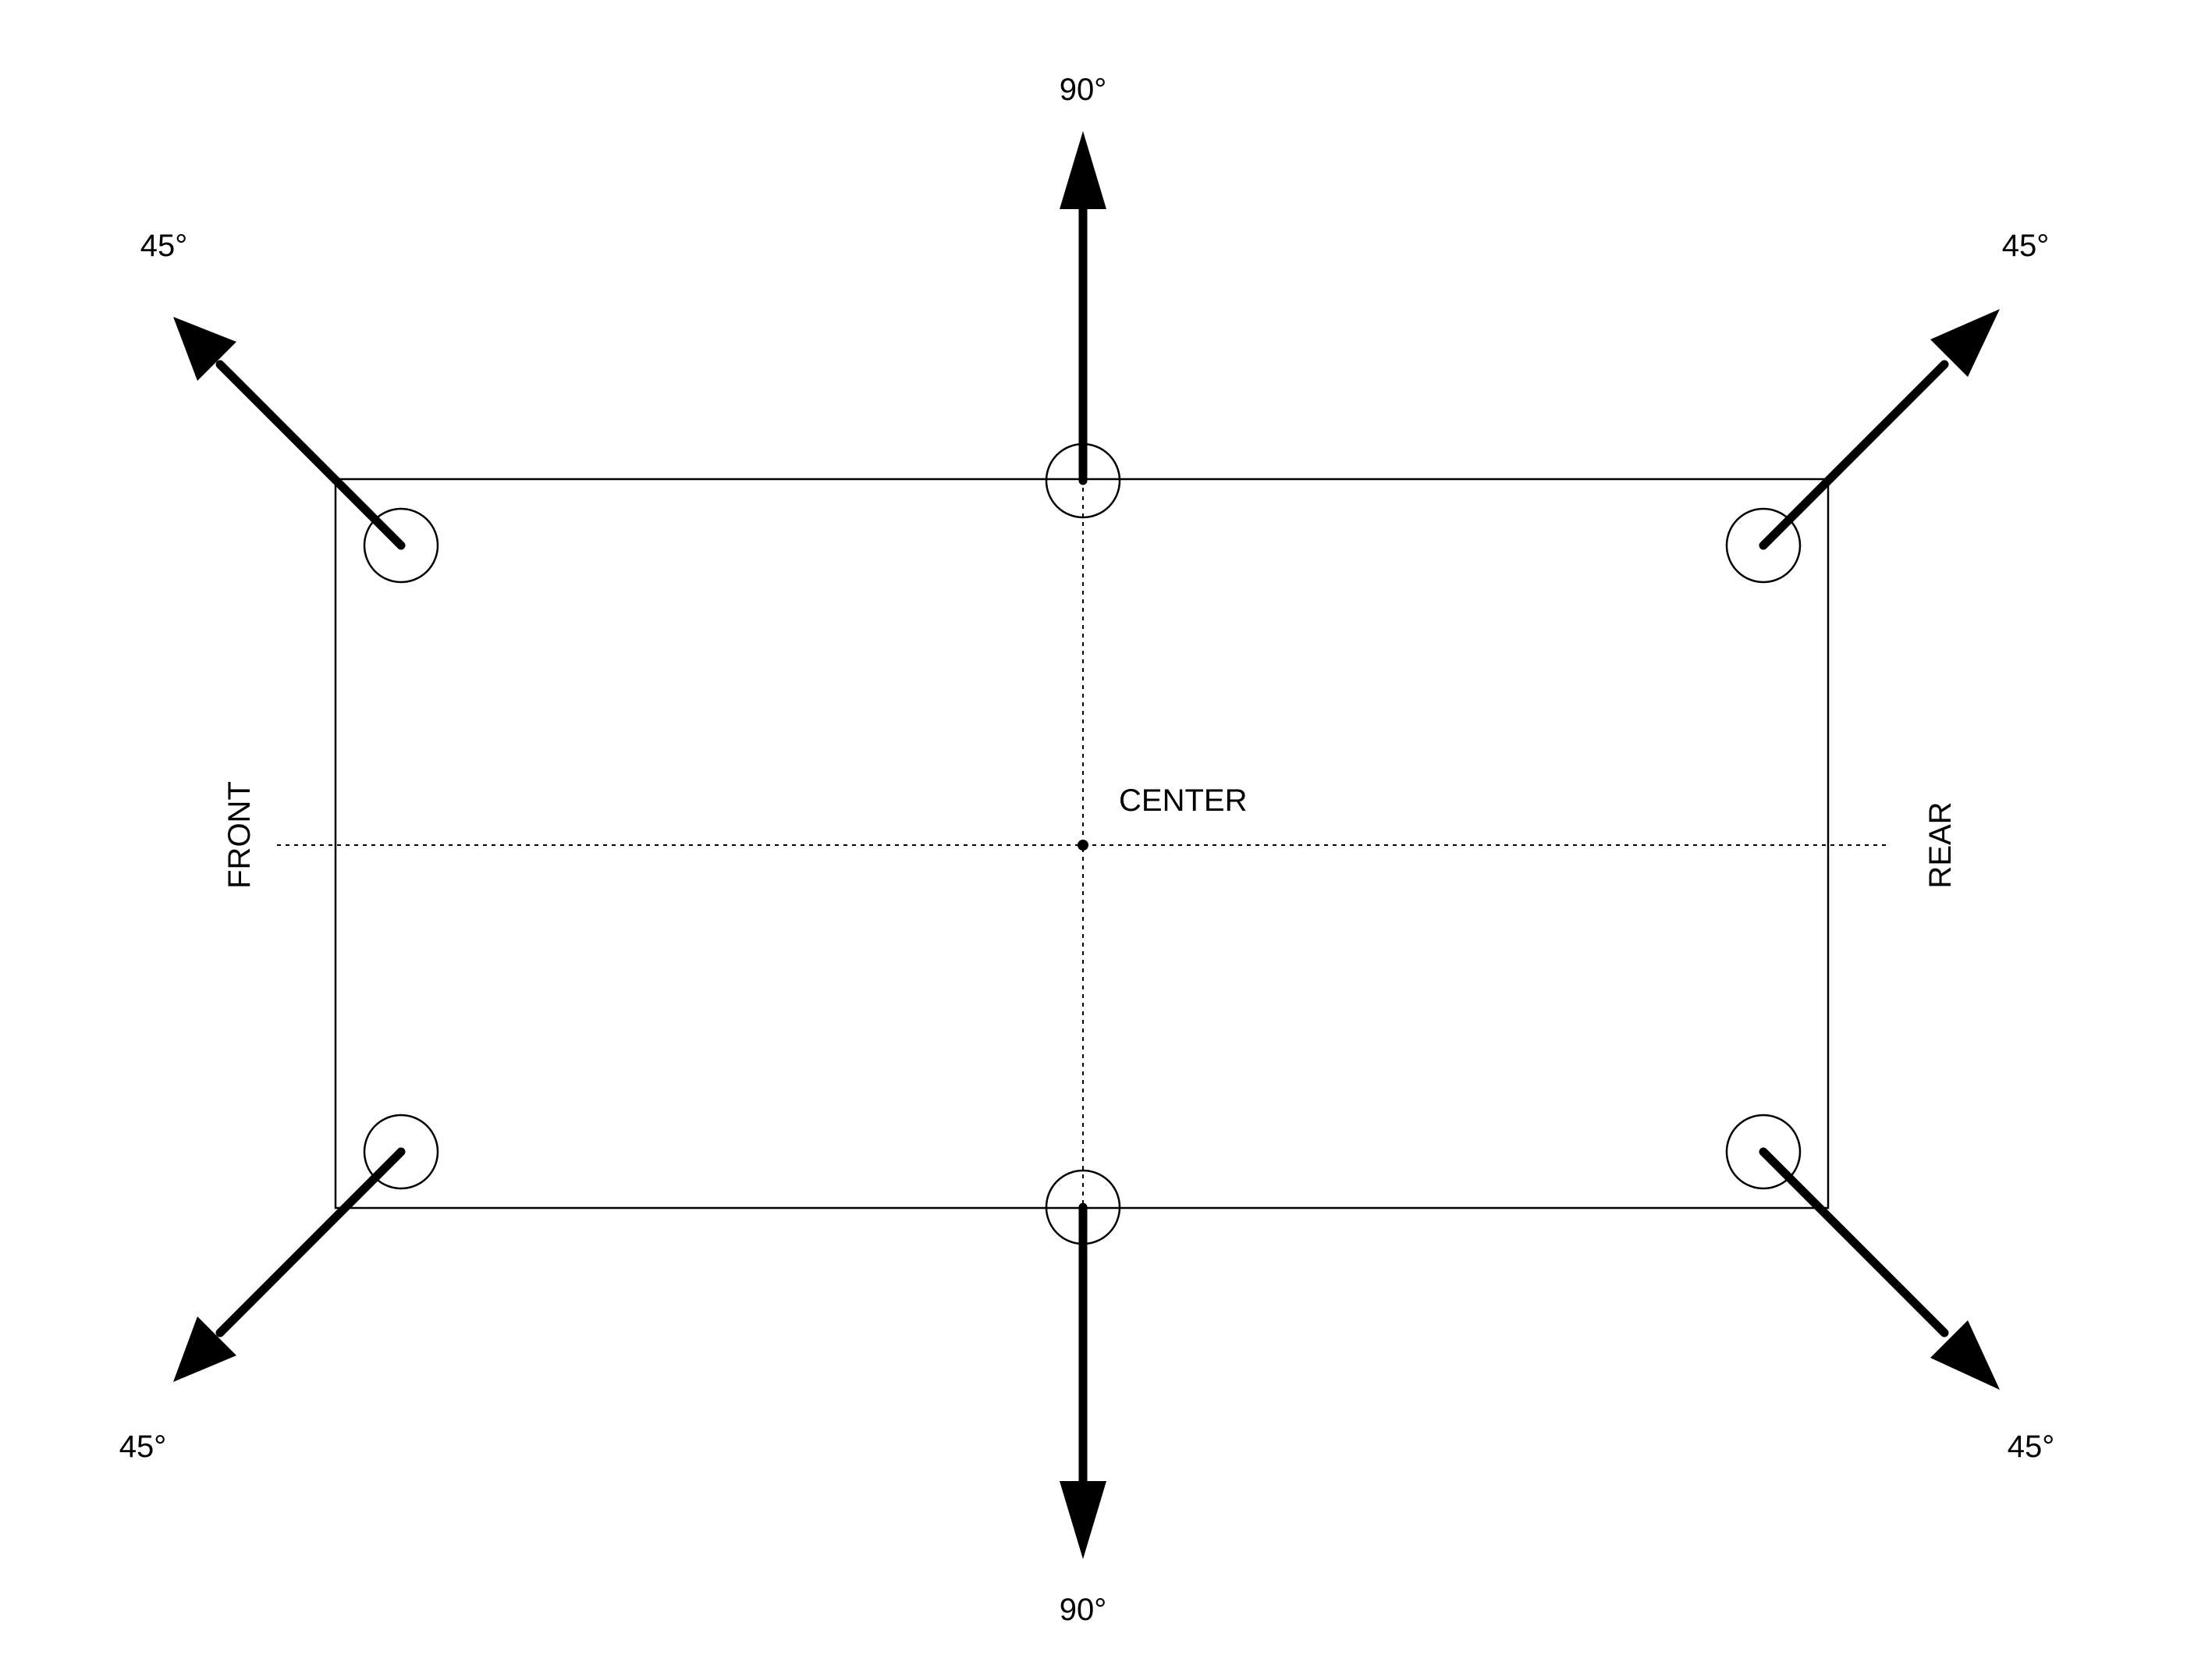 Image resolution: width=2212 pixels, height=1659 pixels. What do you see at coordinates (310, 1242) in the screenshot?
I see `arrow-shaft-bottom-left` at bounding box center [310, 1242].